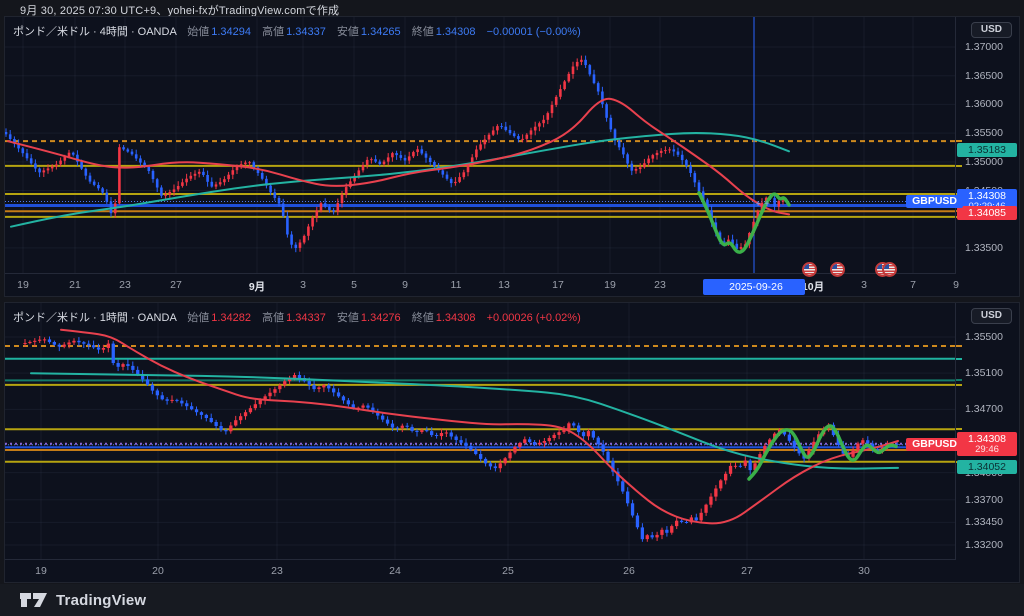 This screenshot has width=1024, height=616. What do you see at coordinates (987, 443) in the screenshot?
I see `price-label: 1.34308 29:46` at bounding box center [987, 443].